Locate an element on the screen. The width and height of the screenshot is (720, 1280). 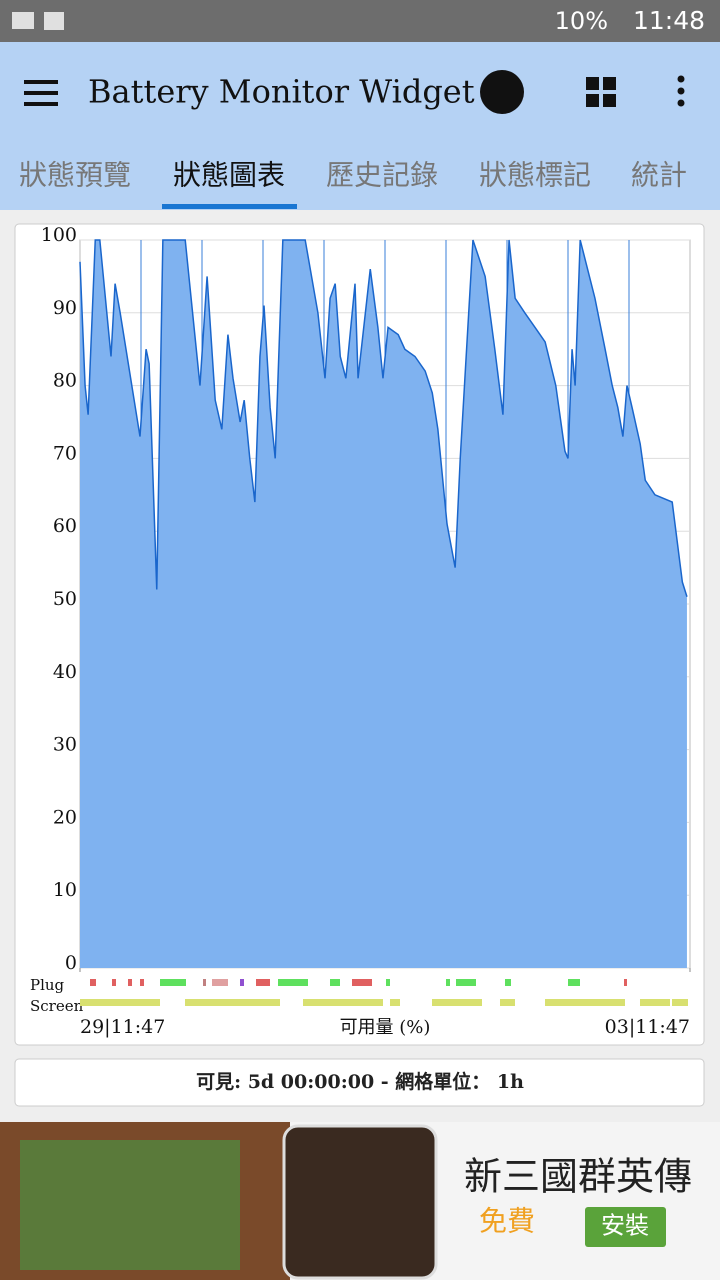
y-tick-label: 30 is located at coordinates (65, 745).